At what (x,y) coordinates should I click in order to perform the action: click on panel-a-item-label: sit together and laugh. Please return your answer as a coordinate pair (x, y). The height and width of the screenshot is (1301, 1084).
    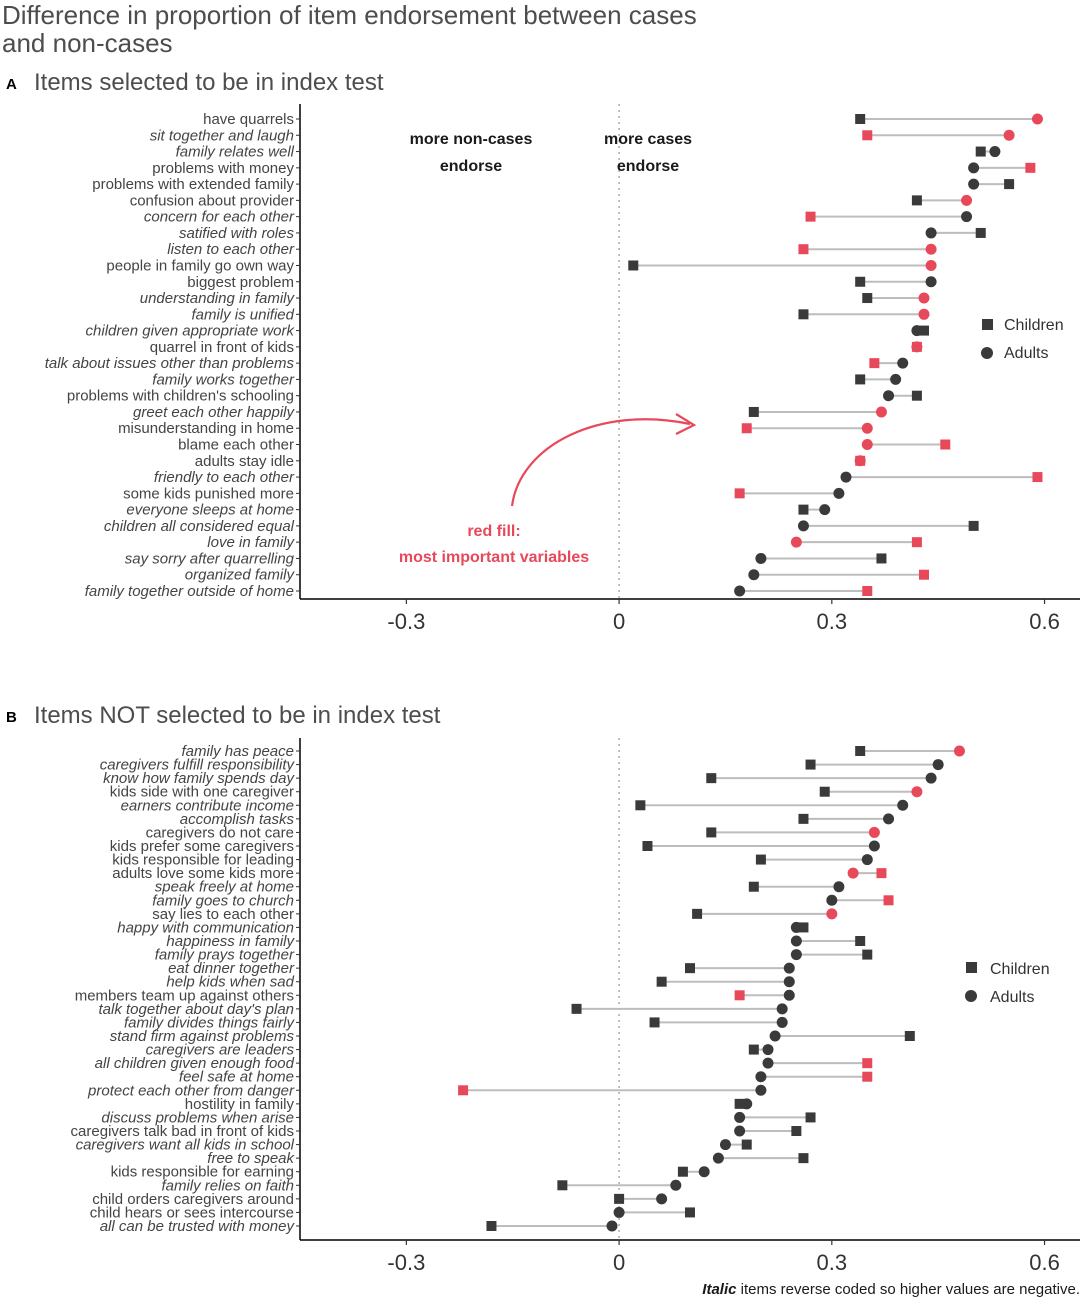
    Looking at the image, I should click on (222, 135).